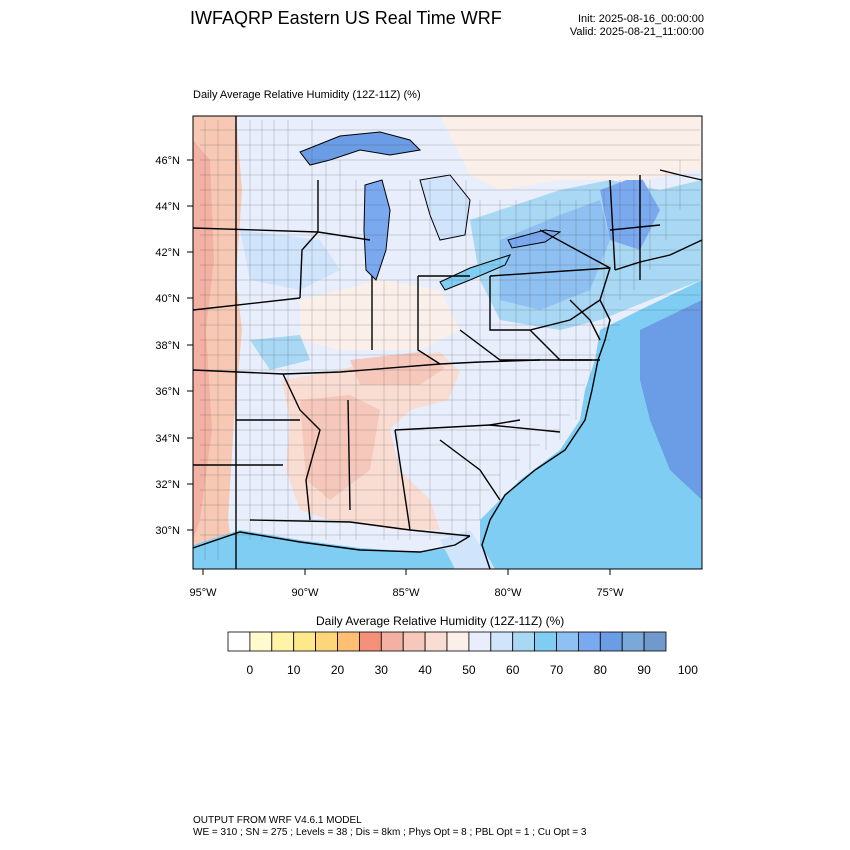 The image size is (850, 850). I want to click on colorbar-tick-label: 40, so click(425, 670).